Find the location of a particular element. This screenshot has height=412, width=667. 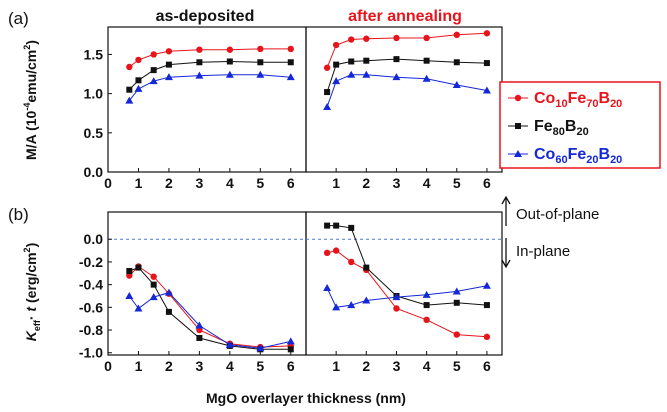

title-after-annealing: after annealing is located at coordinates (405, 16).